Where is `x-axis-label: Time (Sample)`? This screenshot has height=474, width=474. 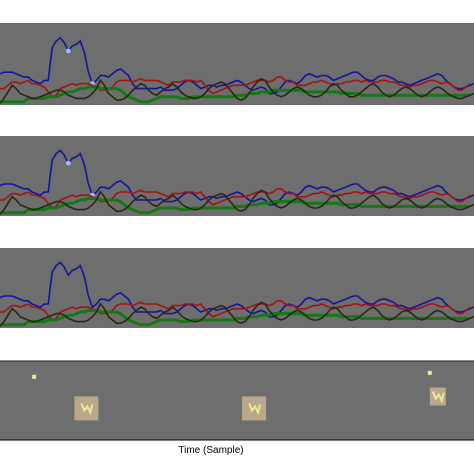
x-axis-label: Time (Sample) is located at coordinates (210, 450).